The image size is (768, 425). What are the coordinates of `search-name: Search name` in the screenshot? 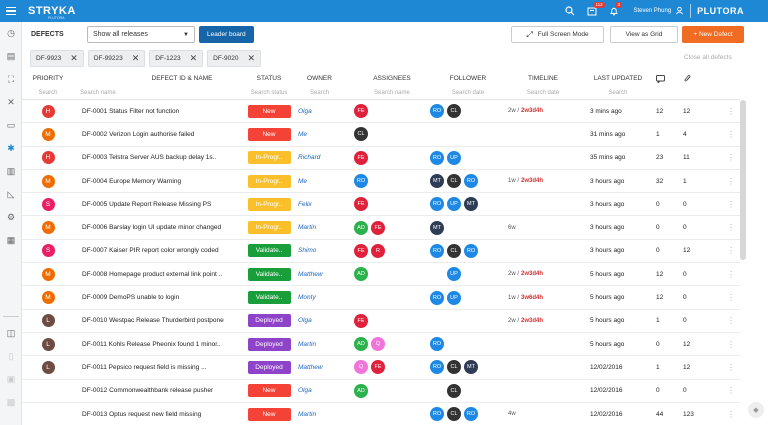 It's located at (98, 92).